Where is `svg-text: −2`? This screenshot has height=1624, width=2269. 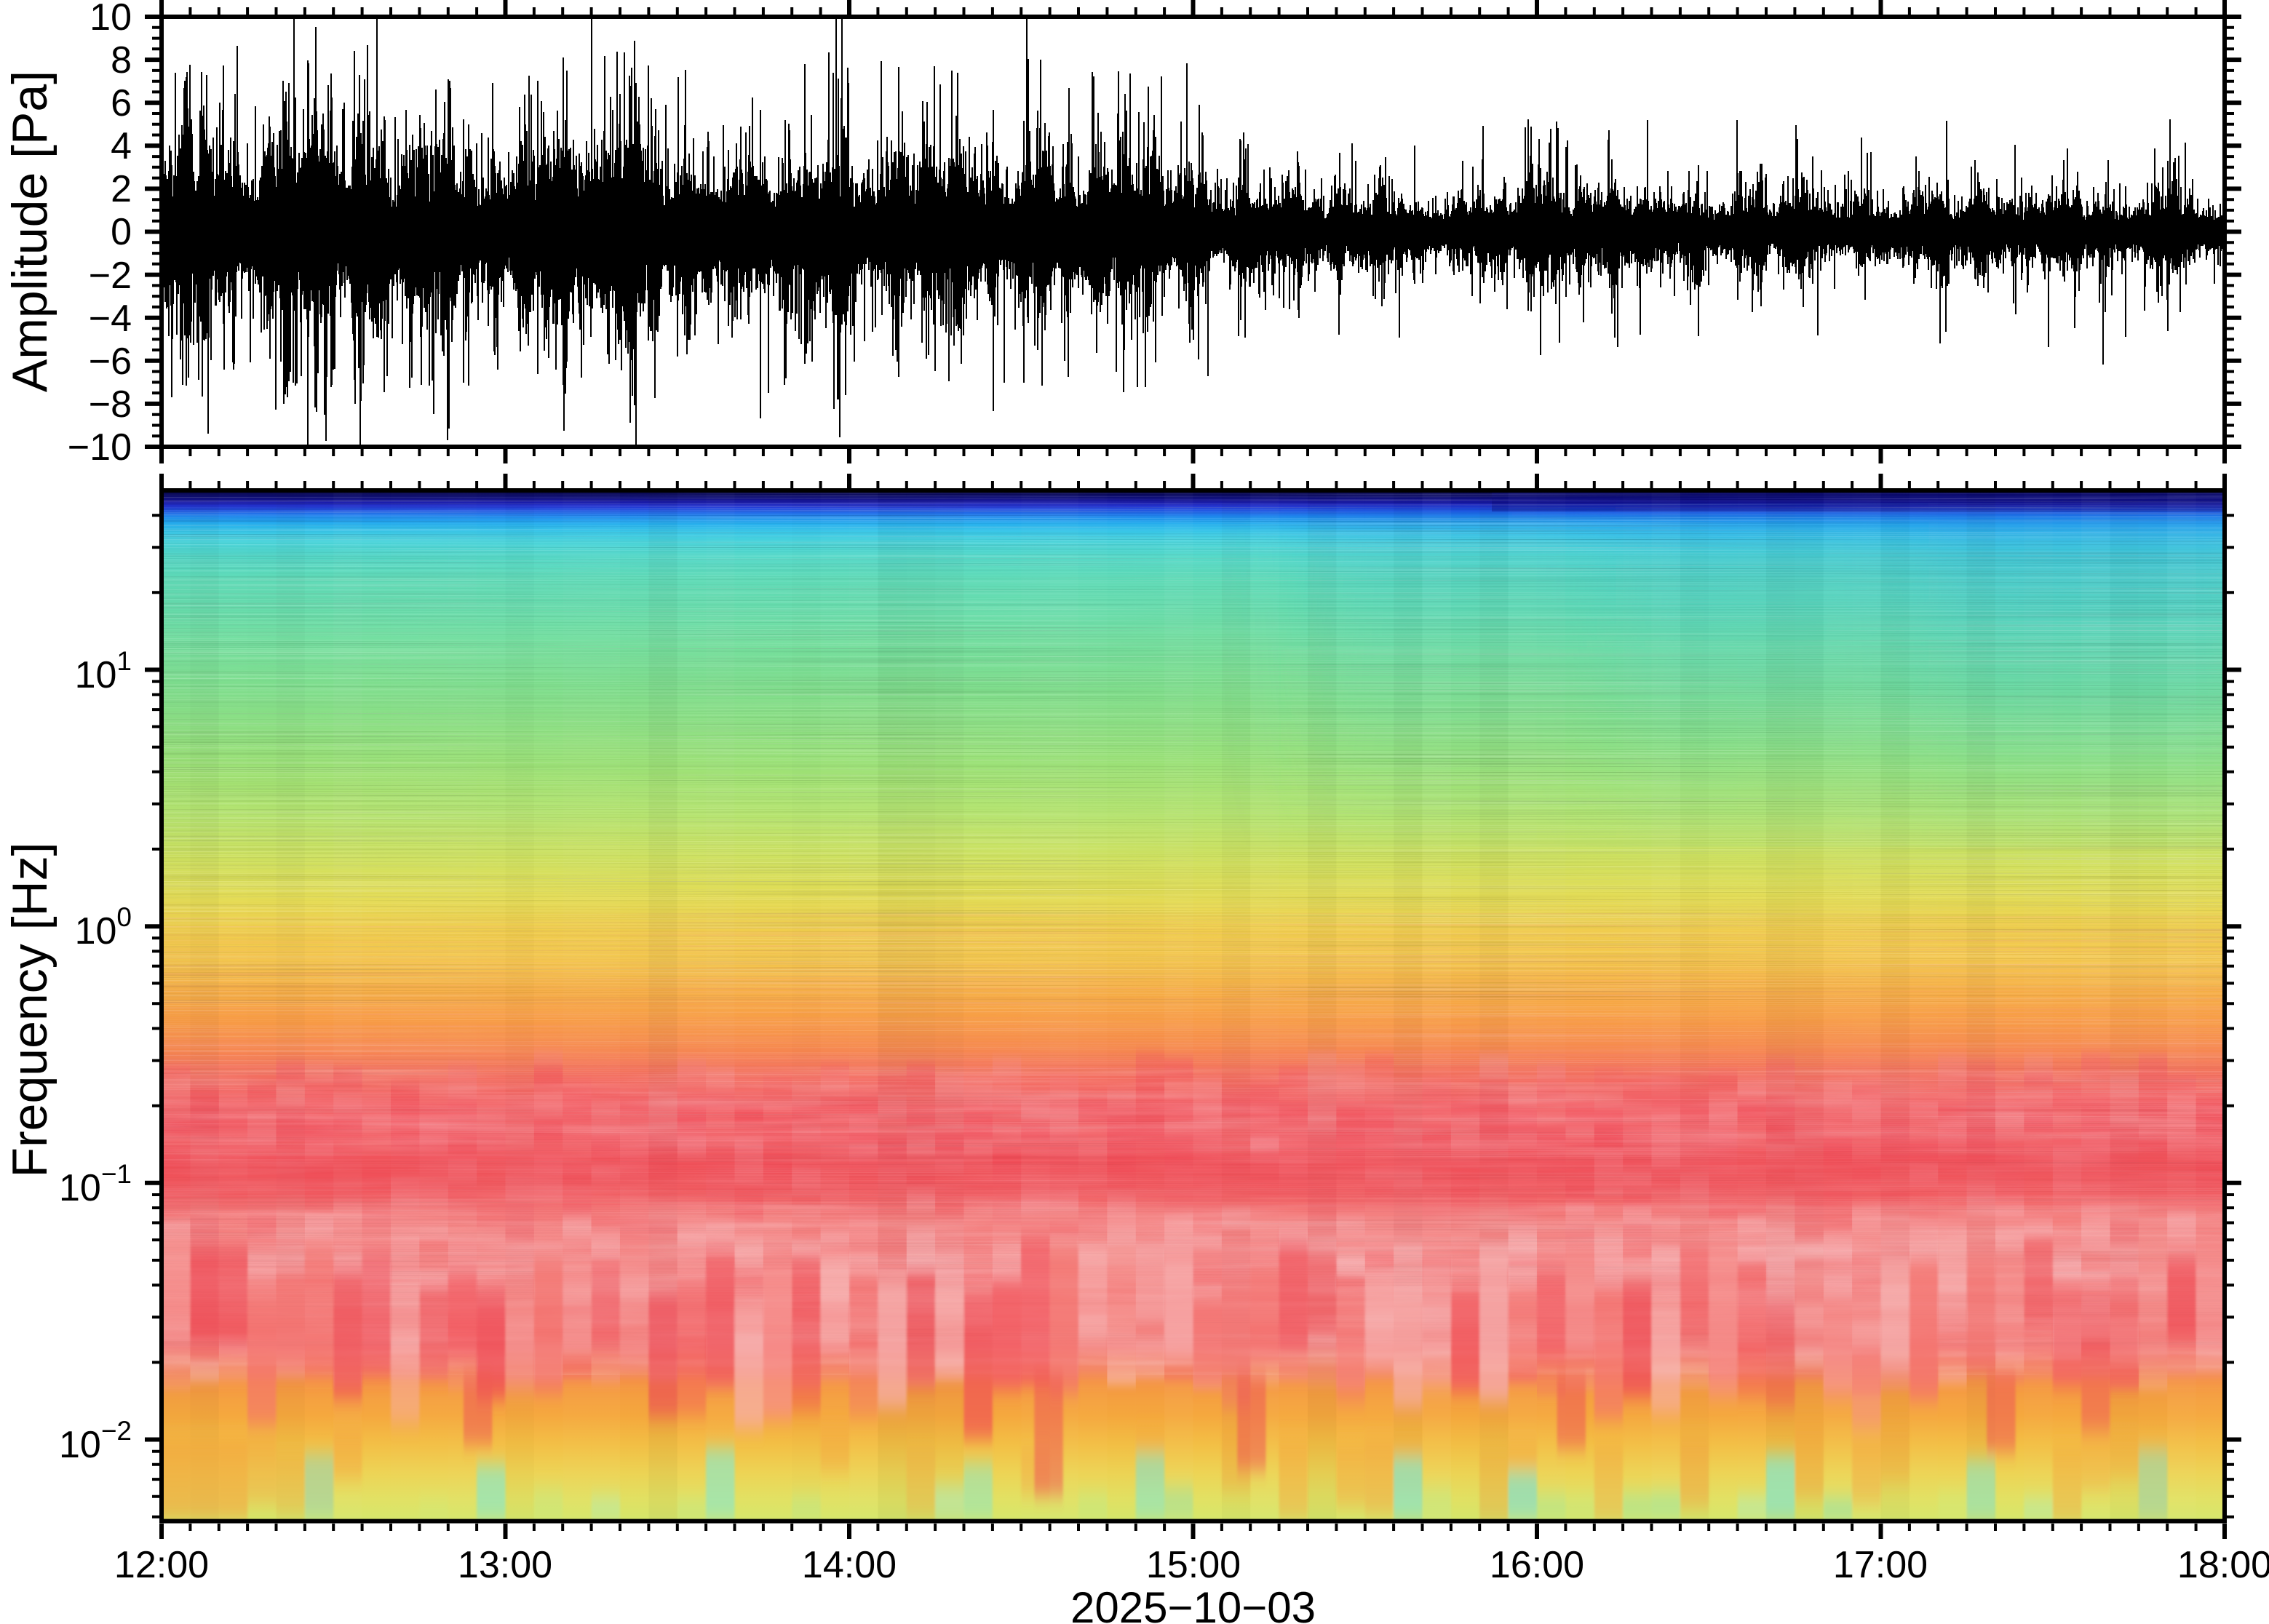
svg-text: −2 is located at coordinates (111, 276).